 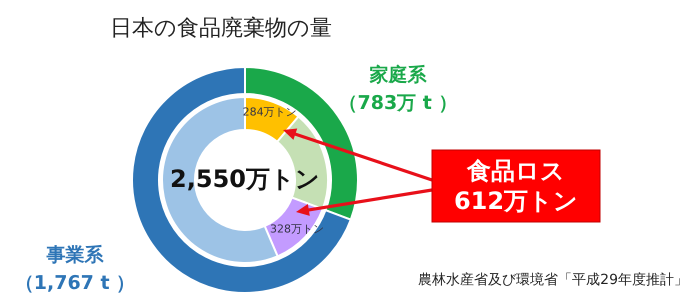 I want to click on data-label: 事業系（1,767 t ）, so click(x=75, y=269).